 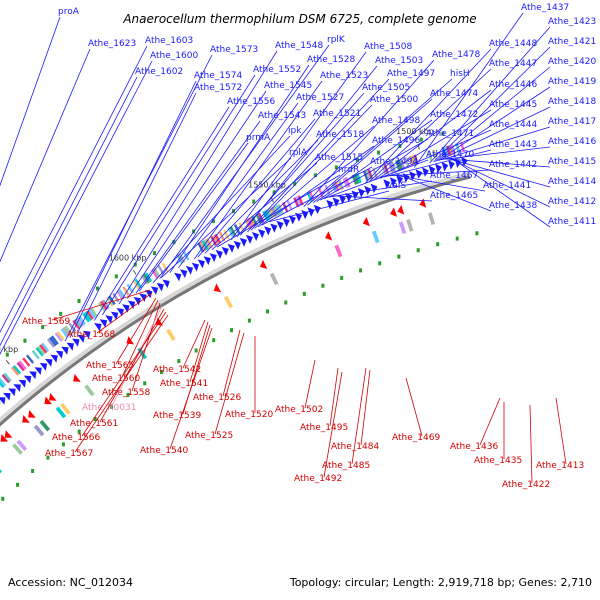 What do you see at coordinates (46, 322) in the screenshot?
I see `minus-gene-label: Athe_1569` at bounding box center [46, 322].